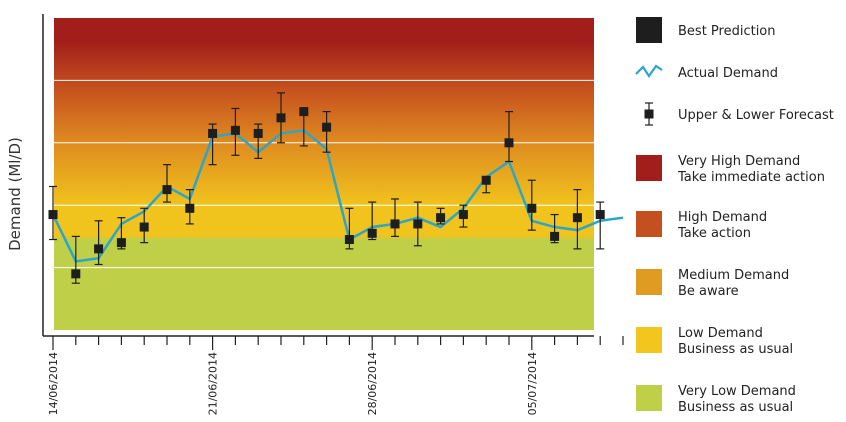 The height and width of the screenshot is (422, 846). I want to click on legend-item-range: Upper & Lower Forecast, so click(739, 114).